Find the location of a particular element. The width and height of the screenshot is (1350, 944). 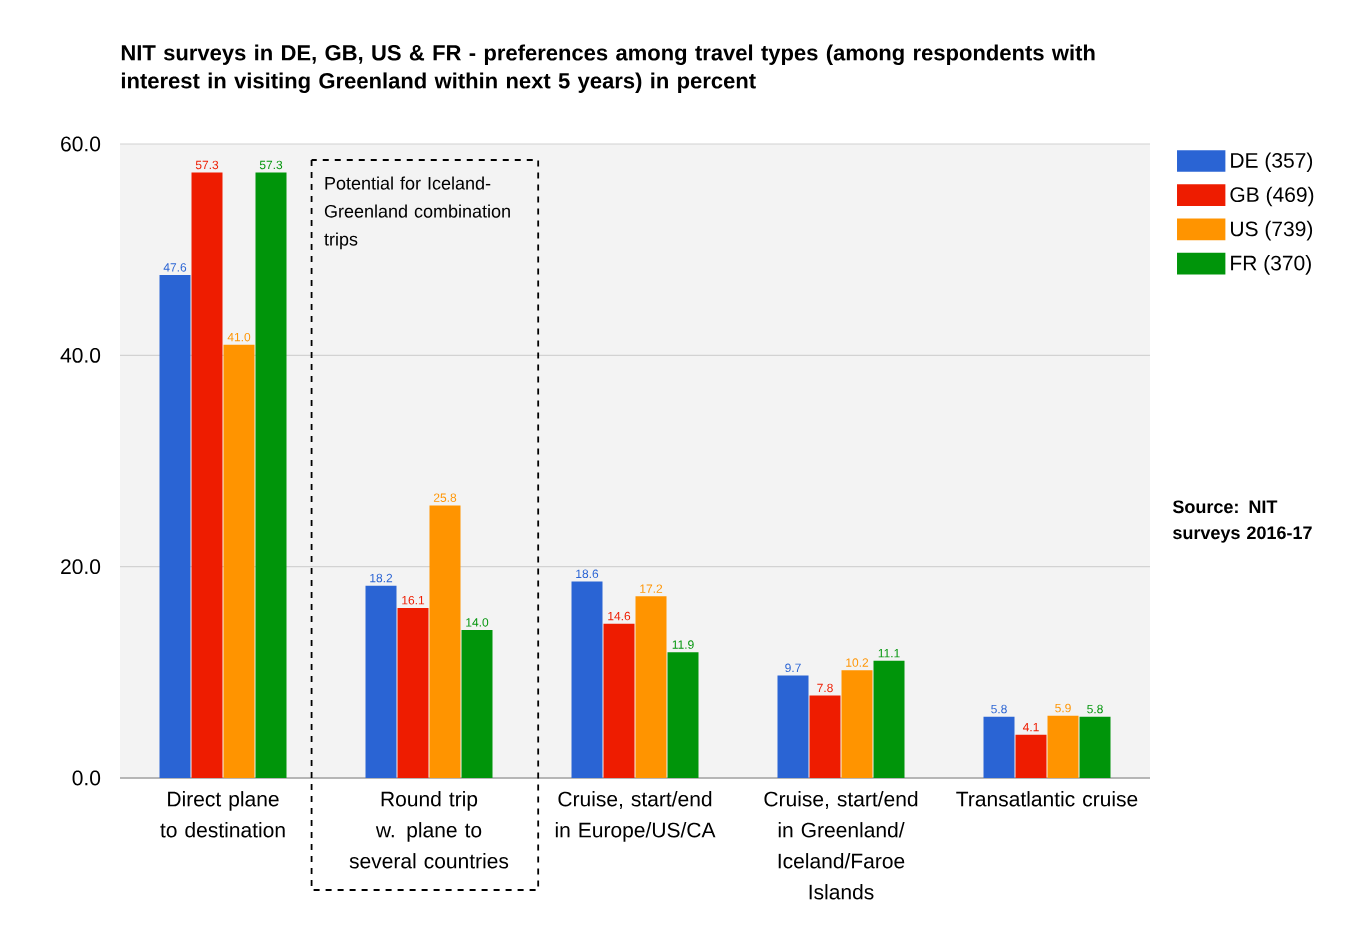

x-tick-label: Round trip w. plane to several countries is located at coordinates (429, 830).